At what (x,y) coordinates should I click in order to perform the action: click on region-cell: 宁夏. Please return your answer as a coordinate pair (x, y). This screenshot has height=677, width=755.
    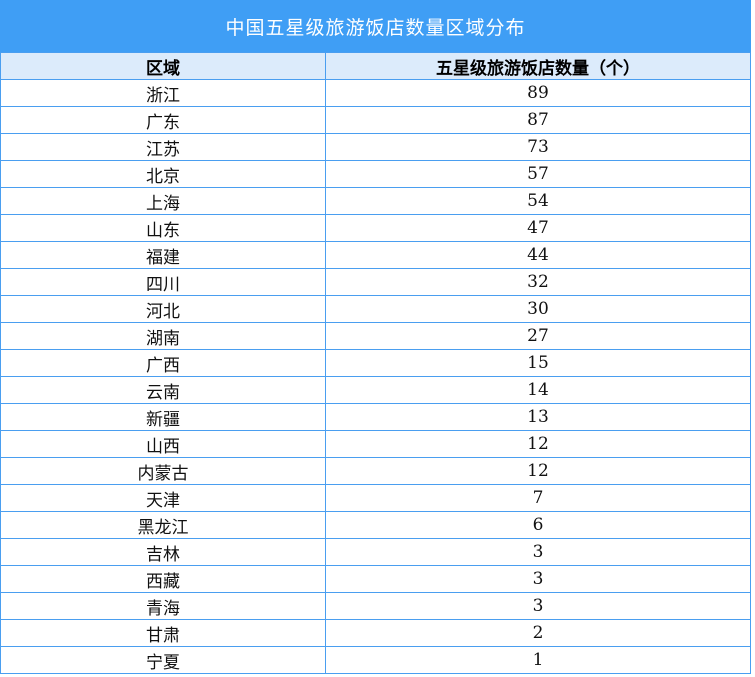
    Looking at the image, I should click on (163, 660).